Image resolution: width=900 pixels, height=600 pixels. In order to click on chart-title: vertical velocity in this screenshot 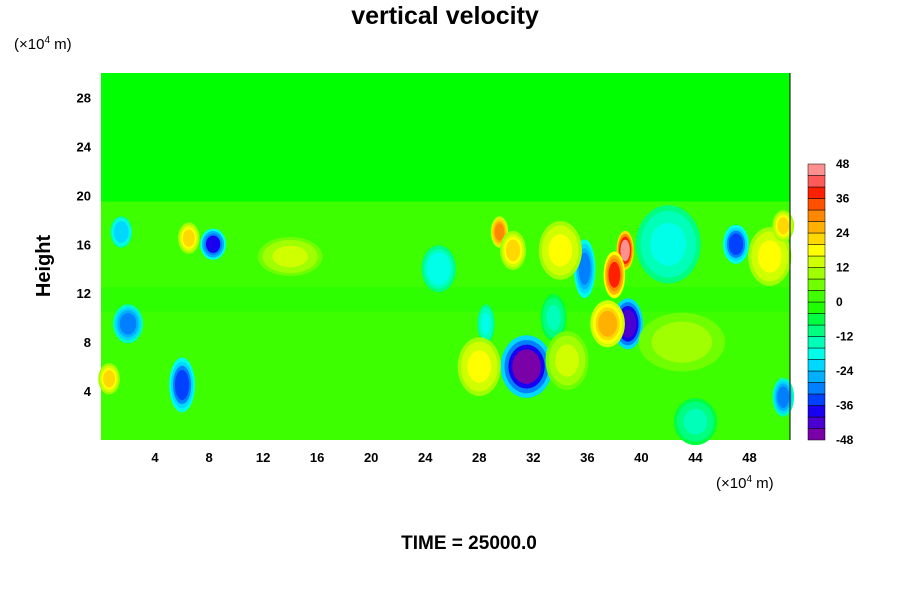, I will do `click(445, 16)`.